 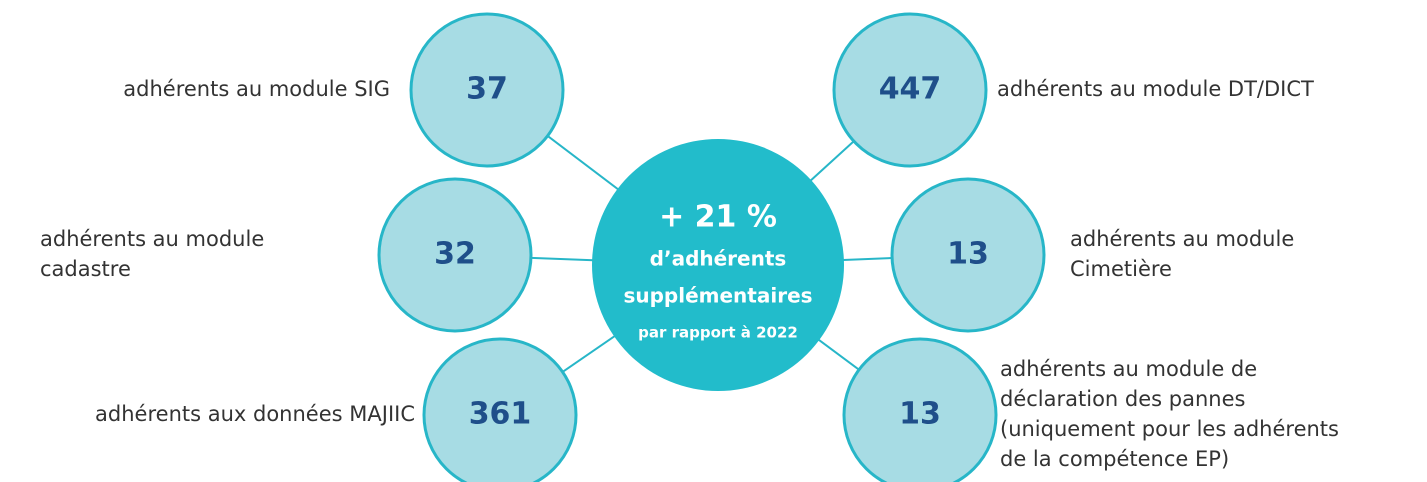 What do you see at coordinates (718, 333) in the screenshot?
I see `center-line: par rapport à 2022` at bounding box center [718, 333].